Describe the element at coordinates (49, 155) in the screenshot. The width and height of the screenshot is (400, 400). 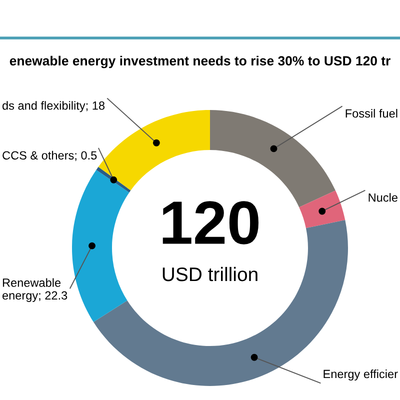
I see `slice-label: CCS & others; 0.5` at that location.